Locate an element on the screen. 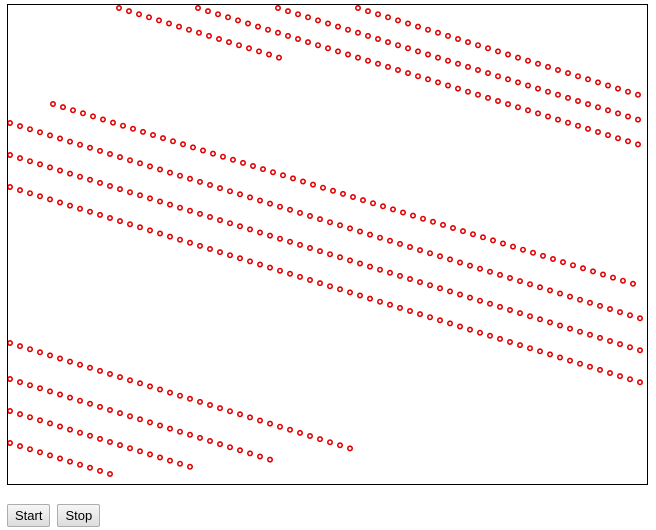 The height and width of the screenshot is (530, 656). start-button: Start is located at coordinates (29, 515).